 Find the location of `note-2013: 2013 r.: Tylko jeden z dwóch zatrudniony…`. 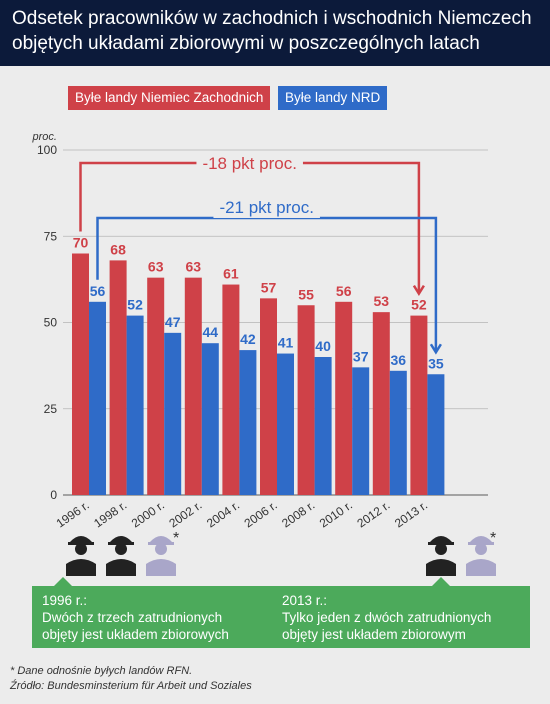

note-2013: 2013 r.: Tylko jeden z dwóch zatrudniony… is located at coordinates (401, 612).